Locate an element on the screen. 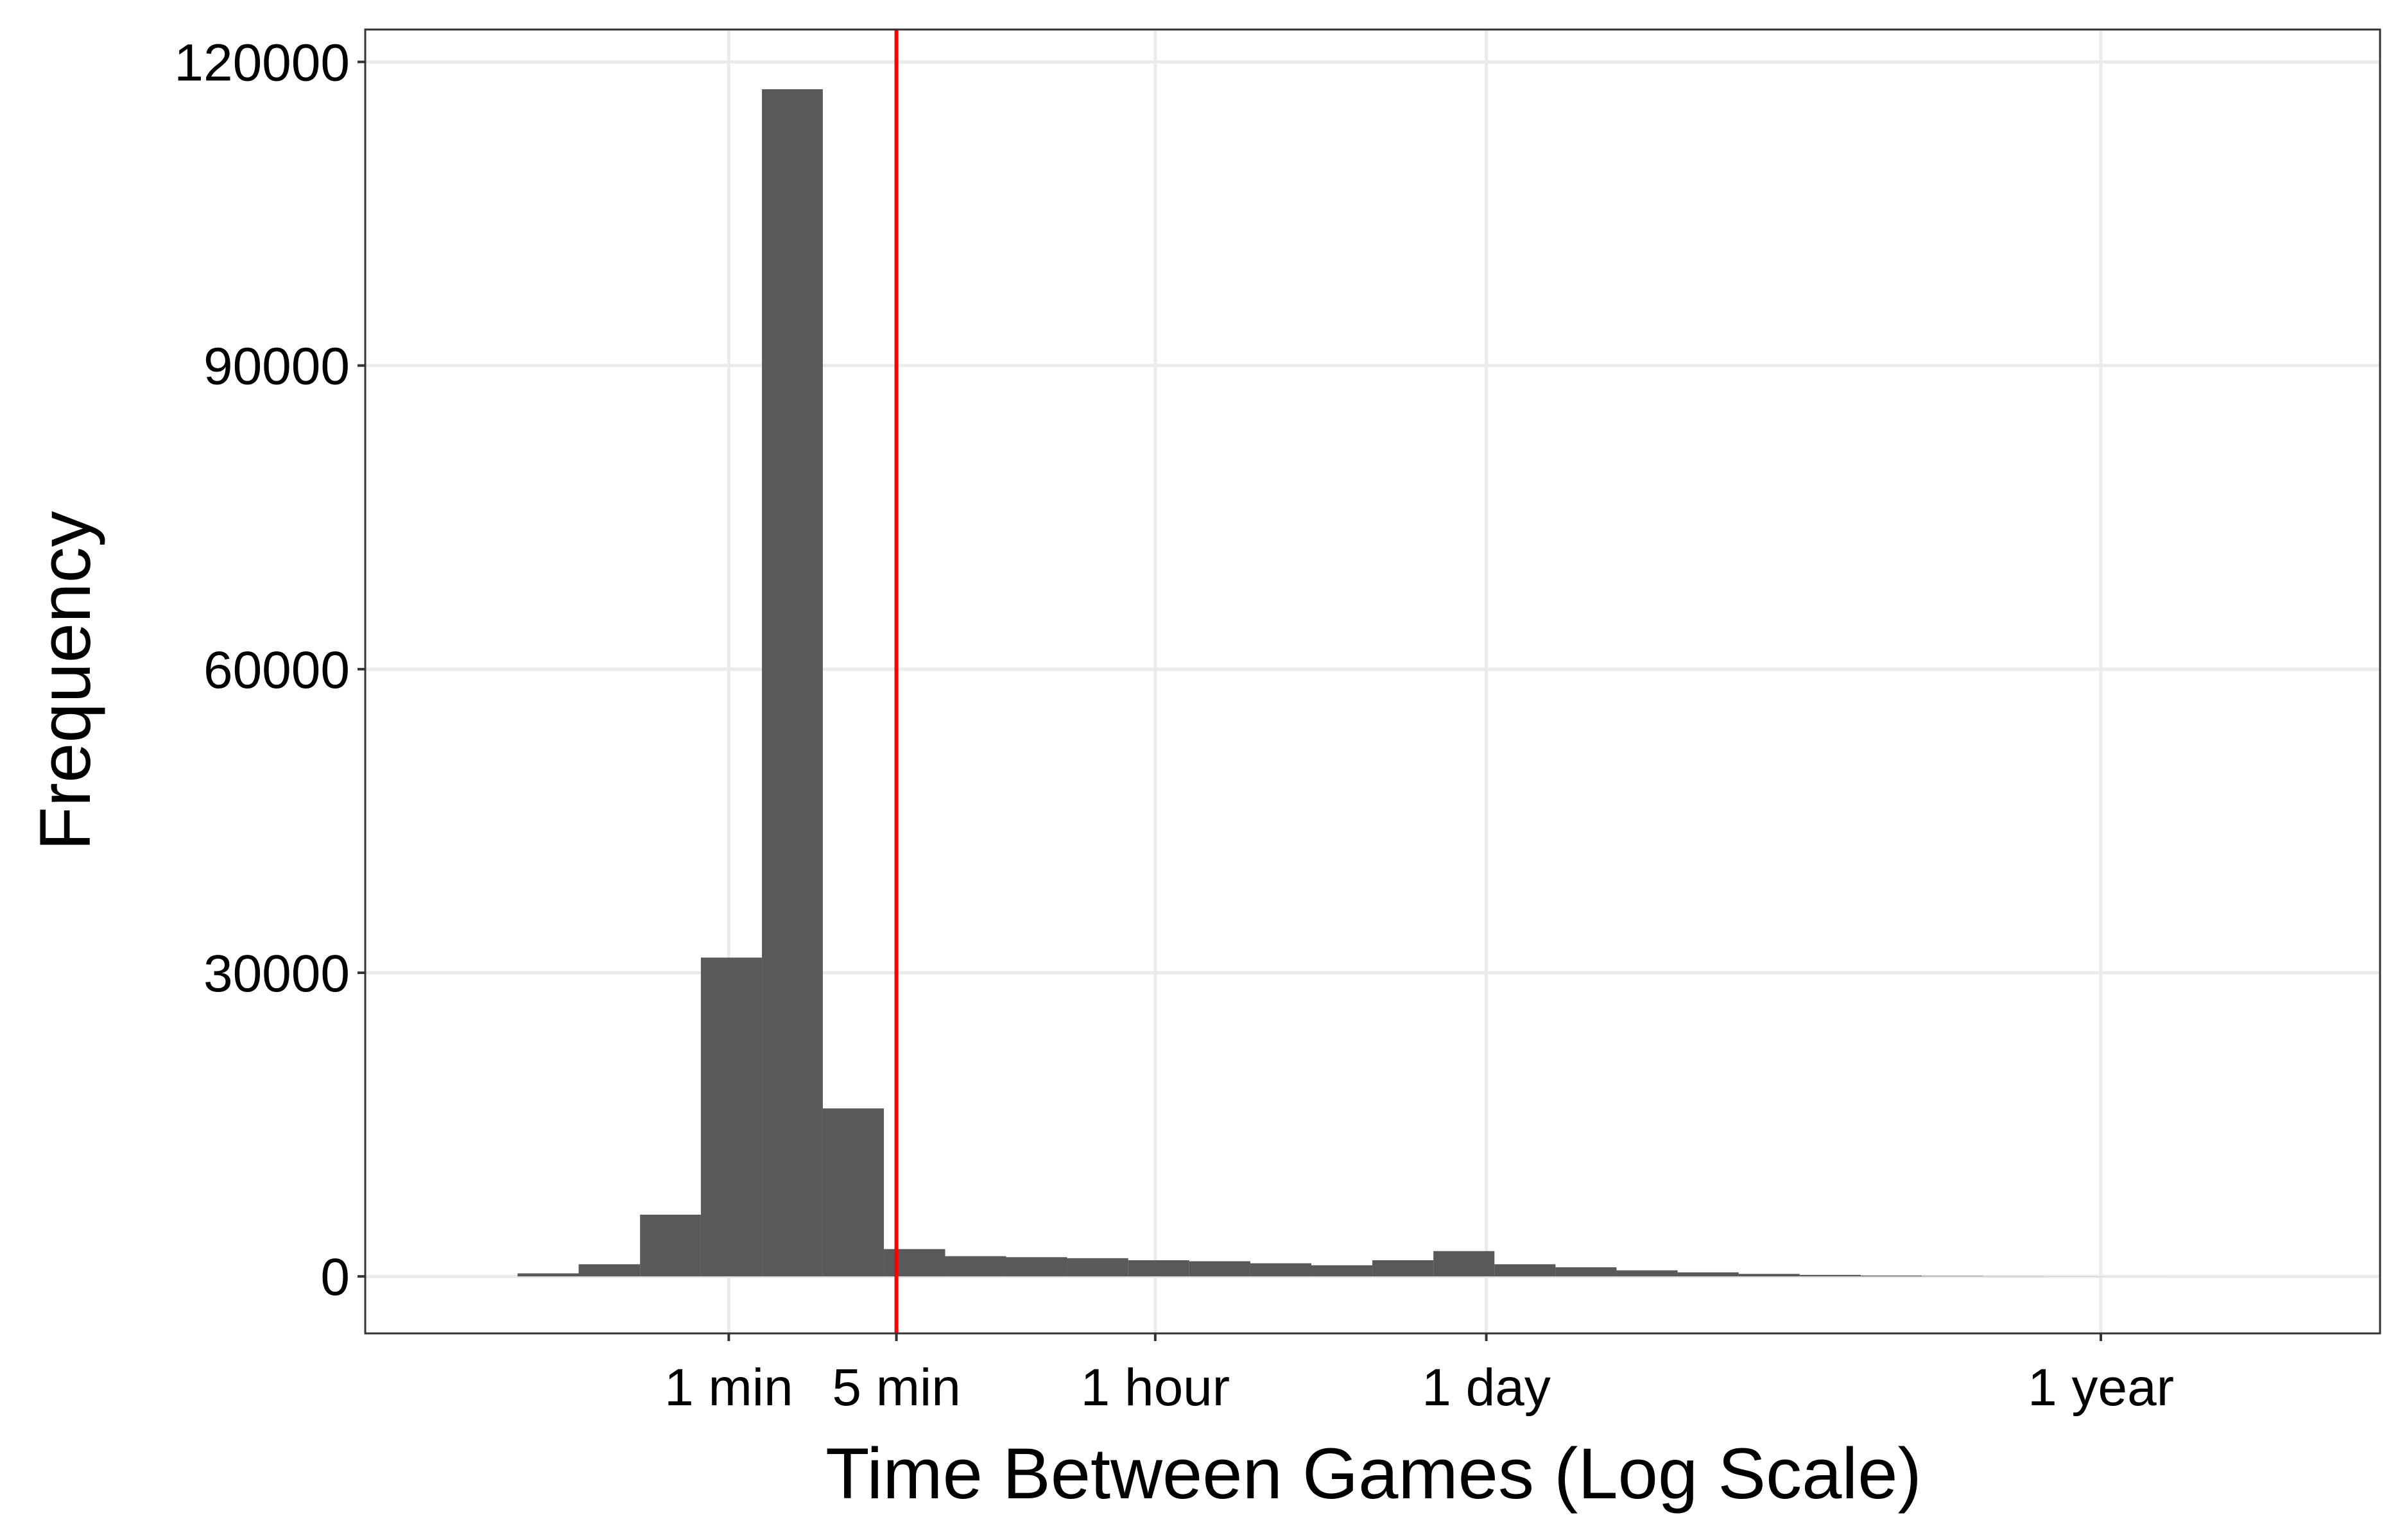 Image resolution: width=2407 pixels, height=1540 pixels. x-tick-label: 1 day is located at coordinates (1486, 1388).